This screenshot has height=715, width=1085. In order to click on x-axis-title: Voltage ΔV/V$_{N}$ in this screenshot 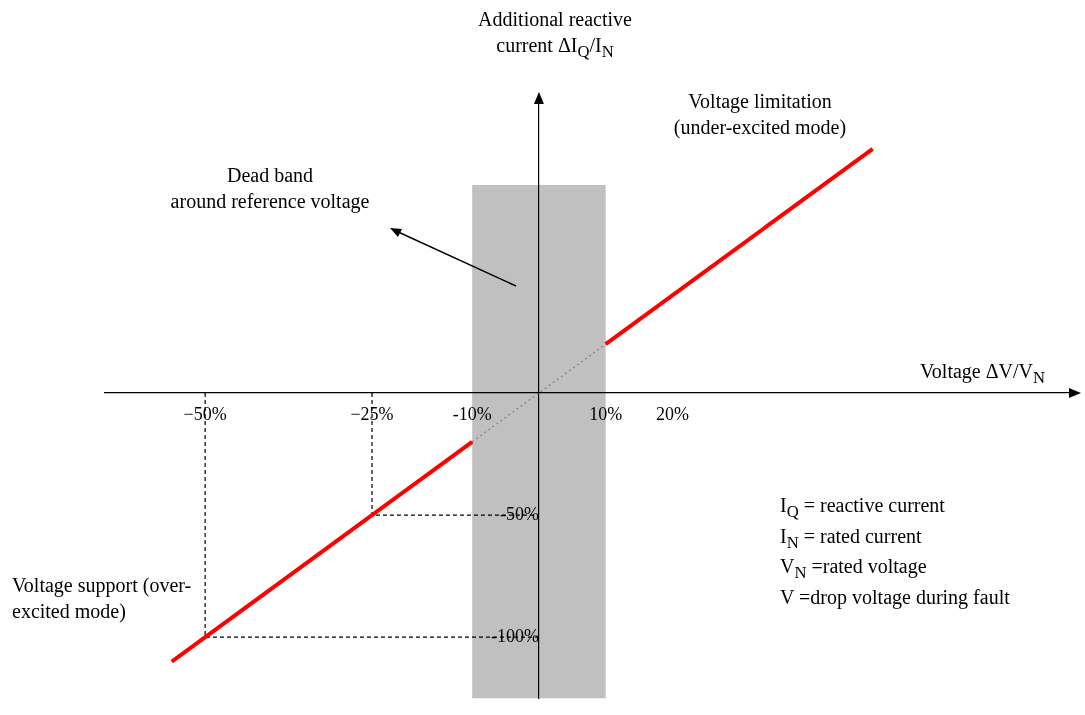, I will do `click(983, 374)`.